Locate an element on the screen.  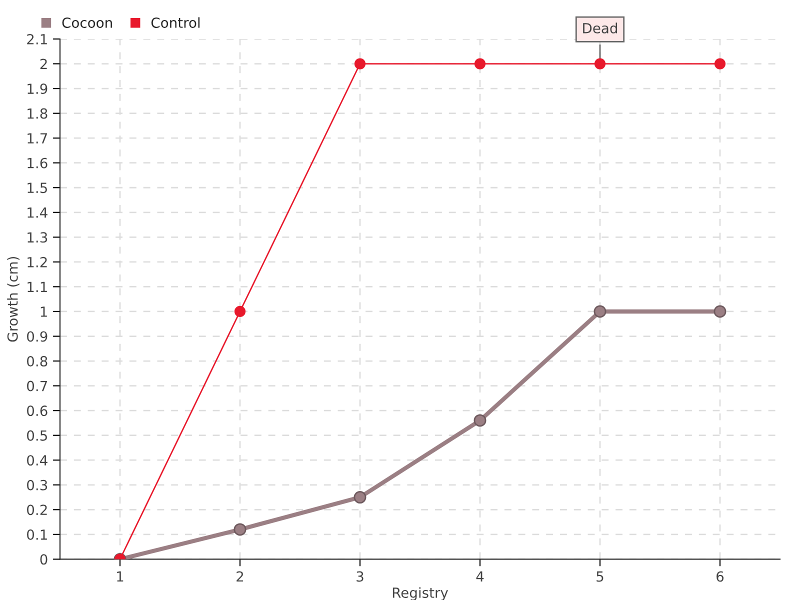
y-tick-label: 0.2 is located at coordinates (37, 510).